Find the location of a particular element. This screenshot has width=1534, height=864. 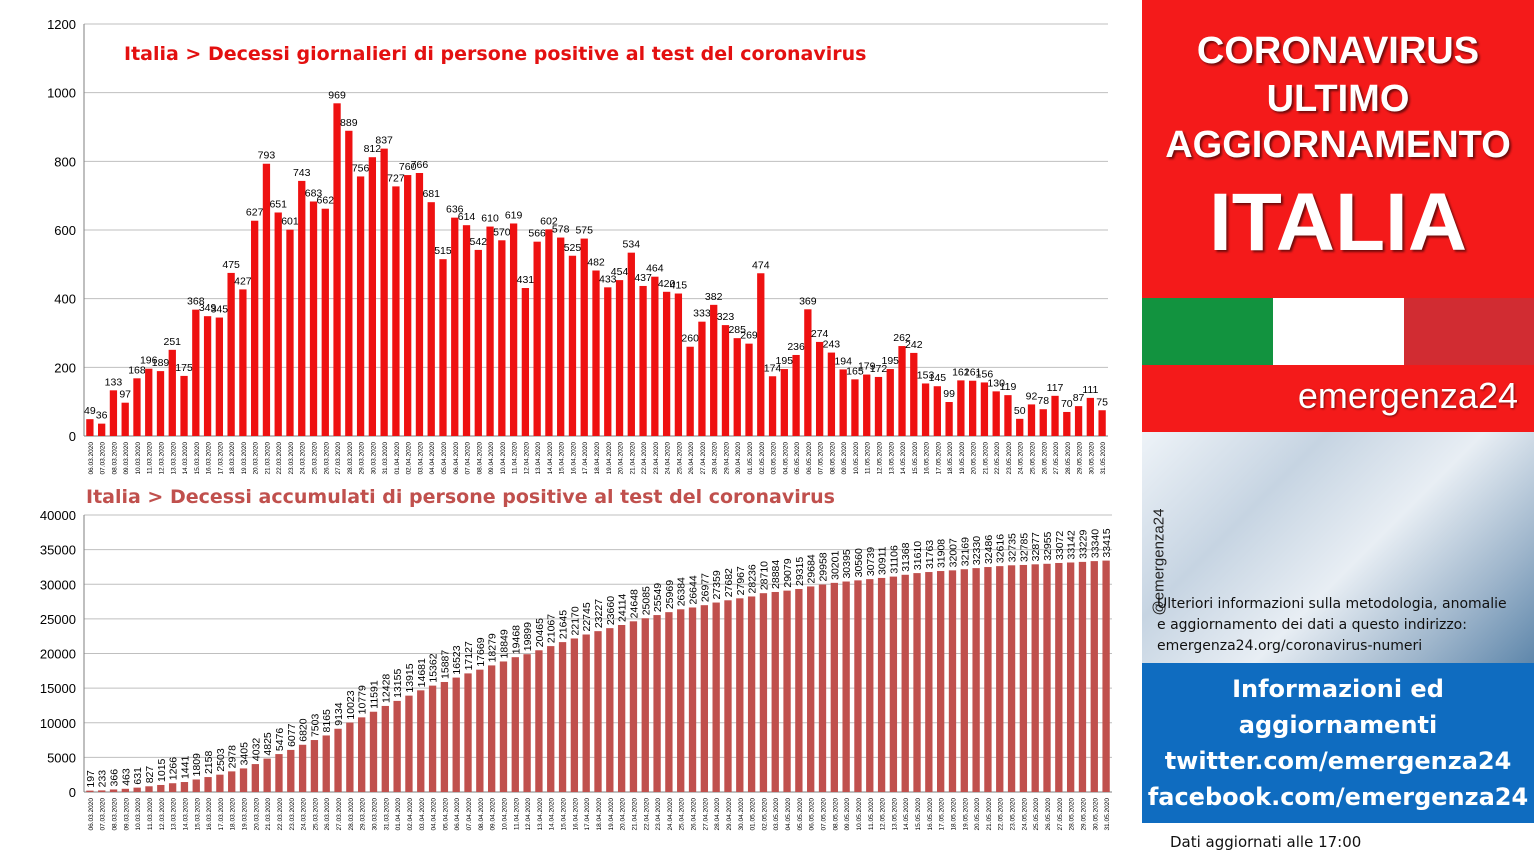

data-label: 274 is located at coordinates (820, 334).